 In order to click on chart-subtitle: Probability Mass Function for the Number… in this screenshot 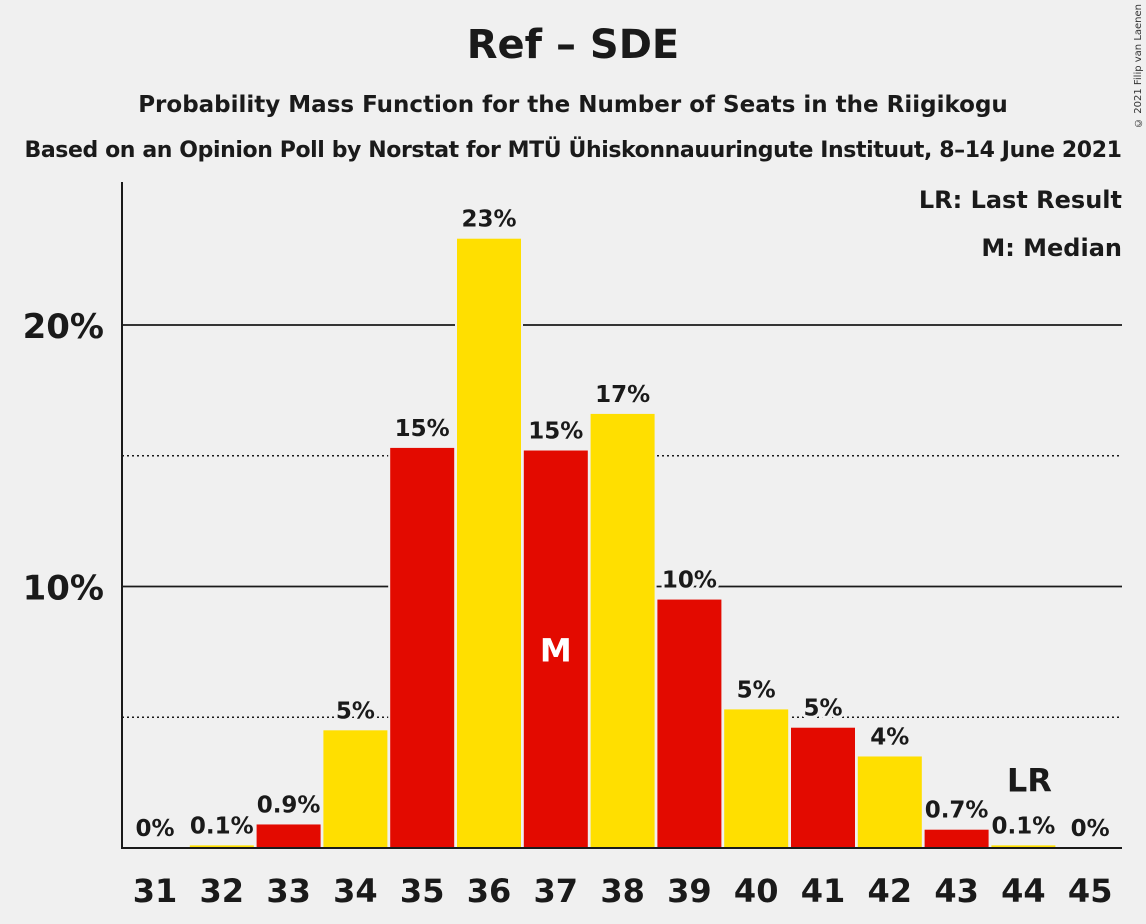, I will do `click(573, 105)`.